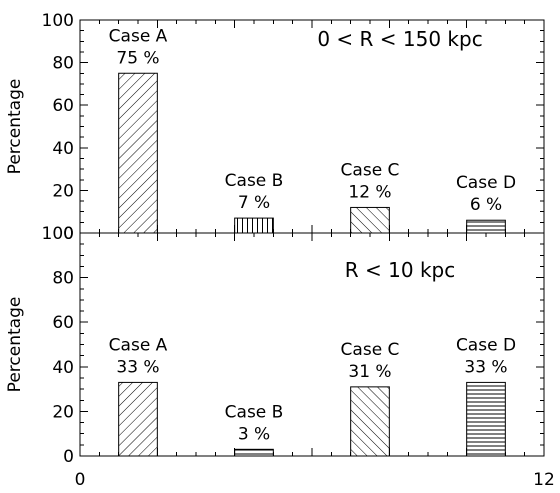 The width and height of the screenshot is (560, 493). I want to click on bar-value-label: 31 %, so click(369, 372).